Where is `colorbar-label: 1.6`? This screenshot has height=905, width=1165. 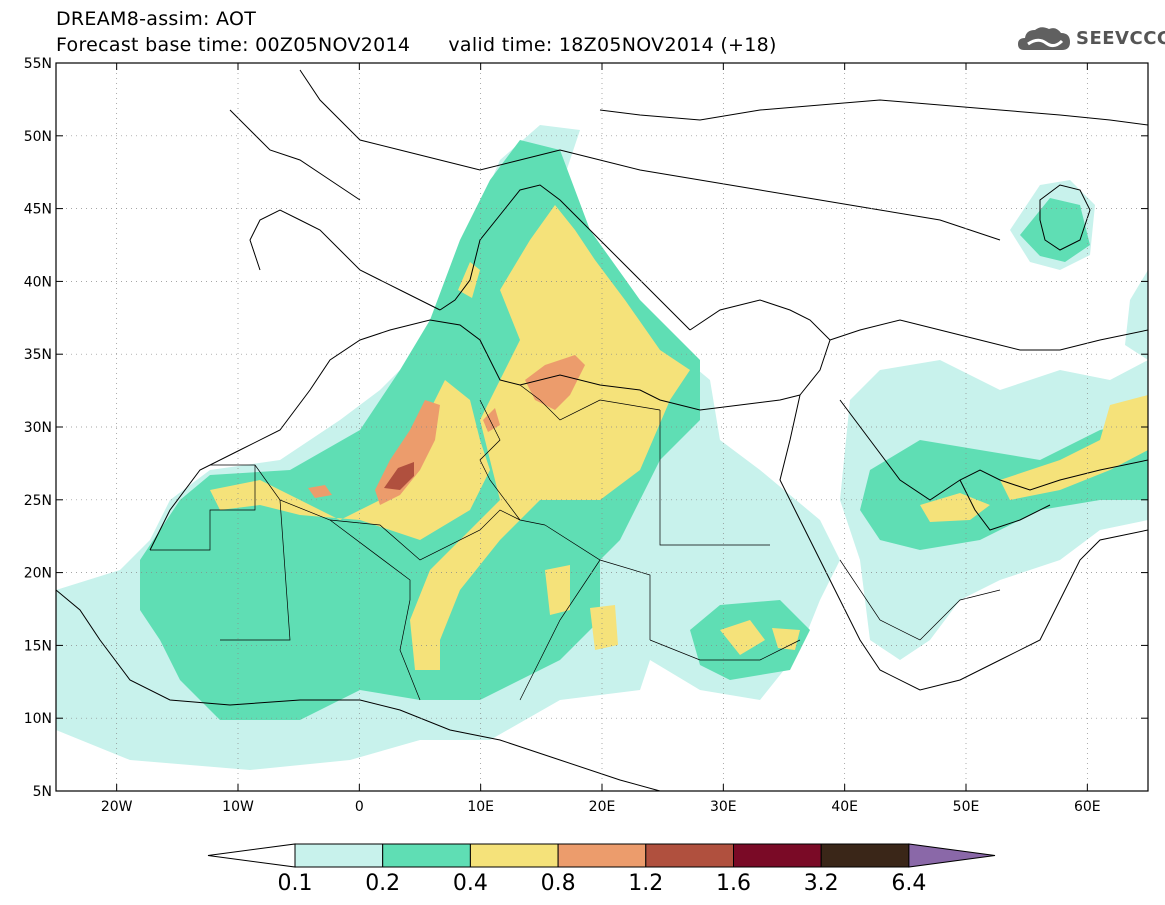 colorbar-label: 1.6 is located at coordinates (733, 883).